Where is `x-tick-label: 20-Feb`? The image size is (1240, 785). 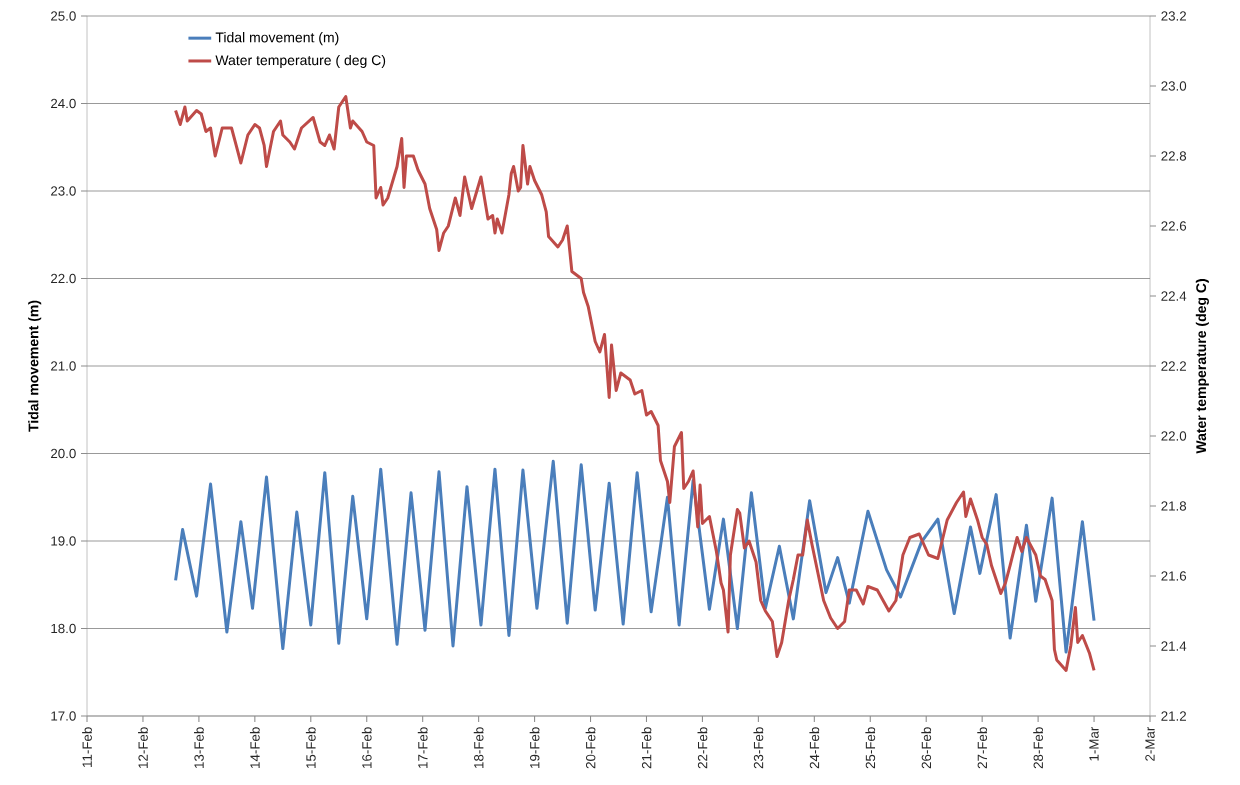
x-tick-label: 20-Feb is located at coordinates (590, 748).